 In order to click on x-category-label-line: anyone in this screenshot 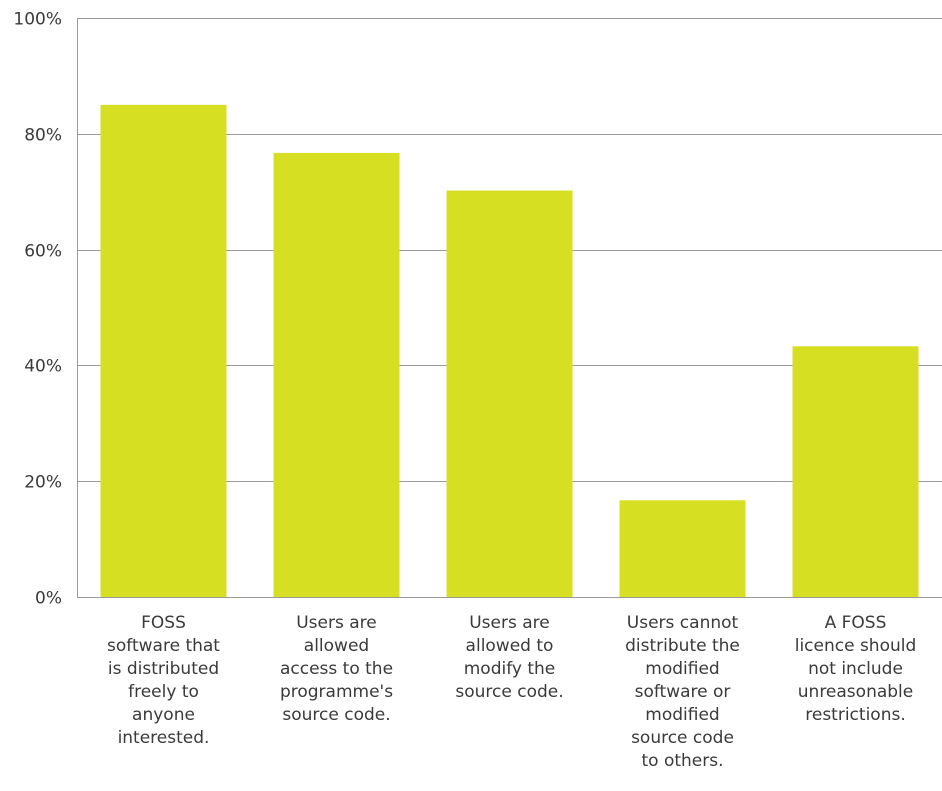, I will do `click(163, 715)`.